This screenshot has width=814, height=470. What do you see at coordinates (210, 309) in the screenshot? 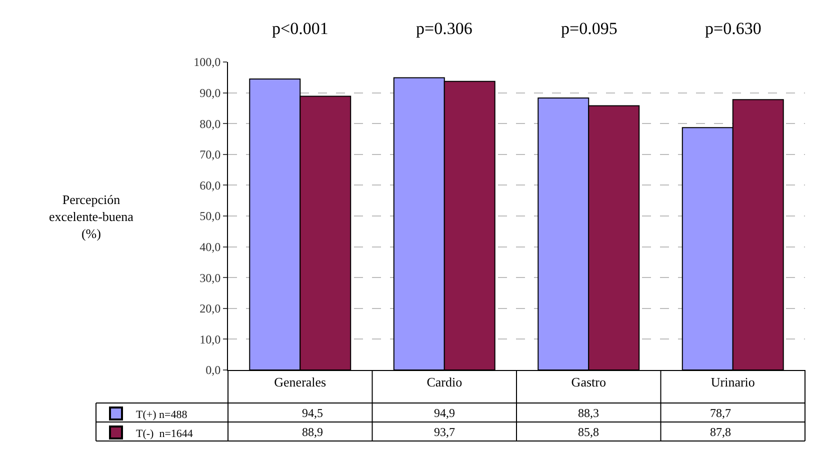
I see `y-tick-label: 20,0` at bounding box center [210, 309].